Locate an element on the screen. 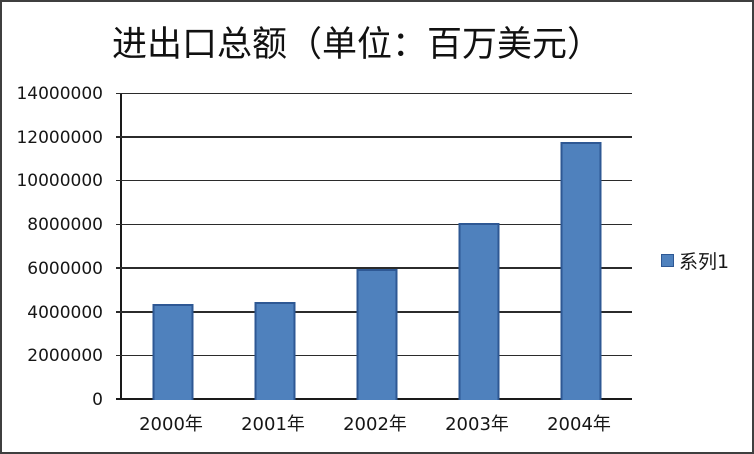 This screenshot has width=754, height=454. chart-title: 进出口总额（单位：百万美元） is located at coordinates (356, 45).